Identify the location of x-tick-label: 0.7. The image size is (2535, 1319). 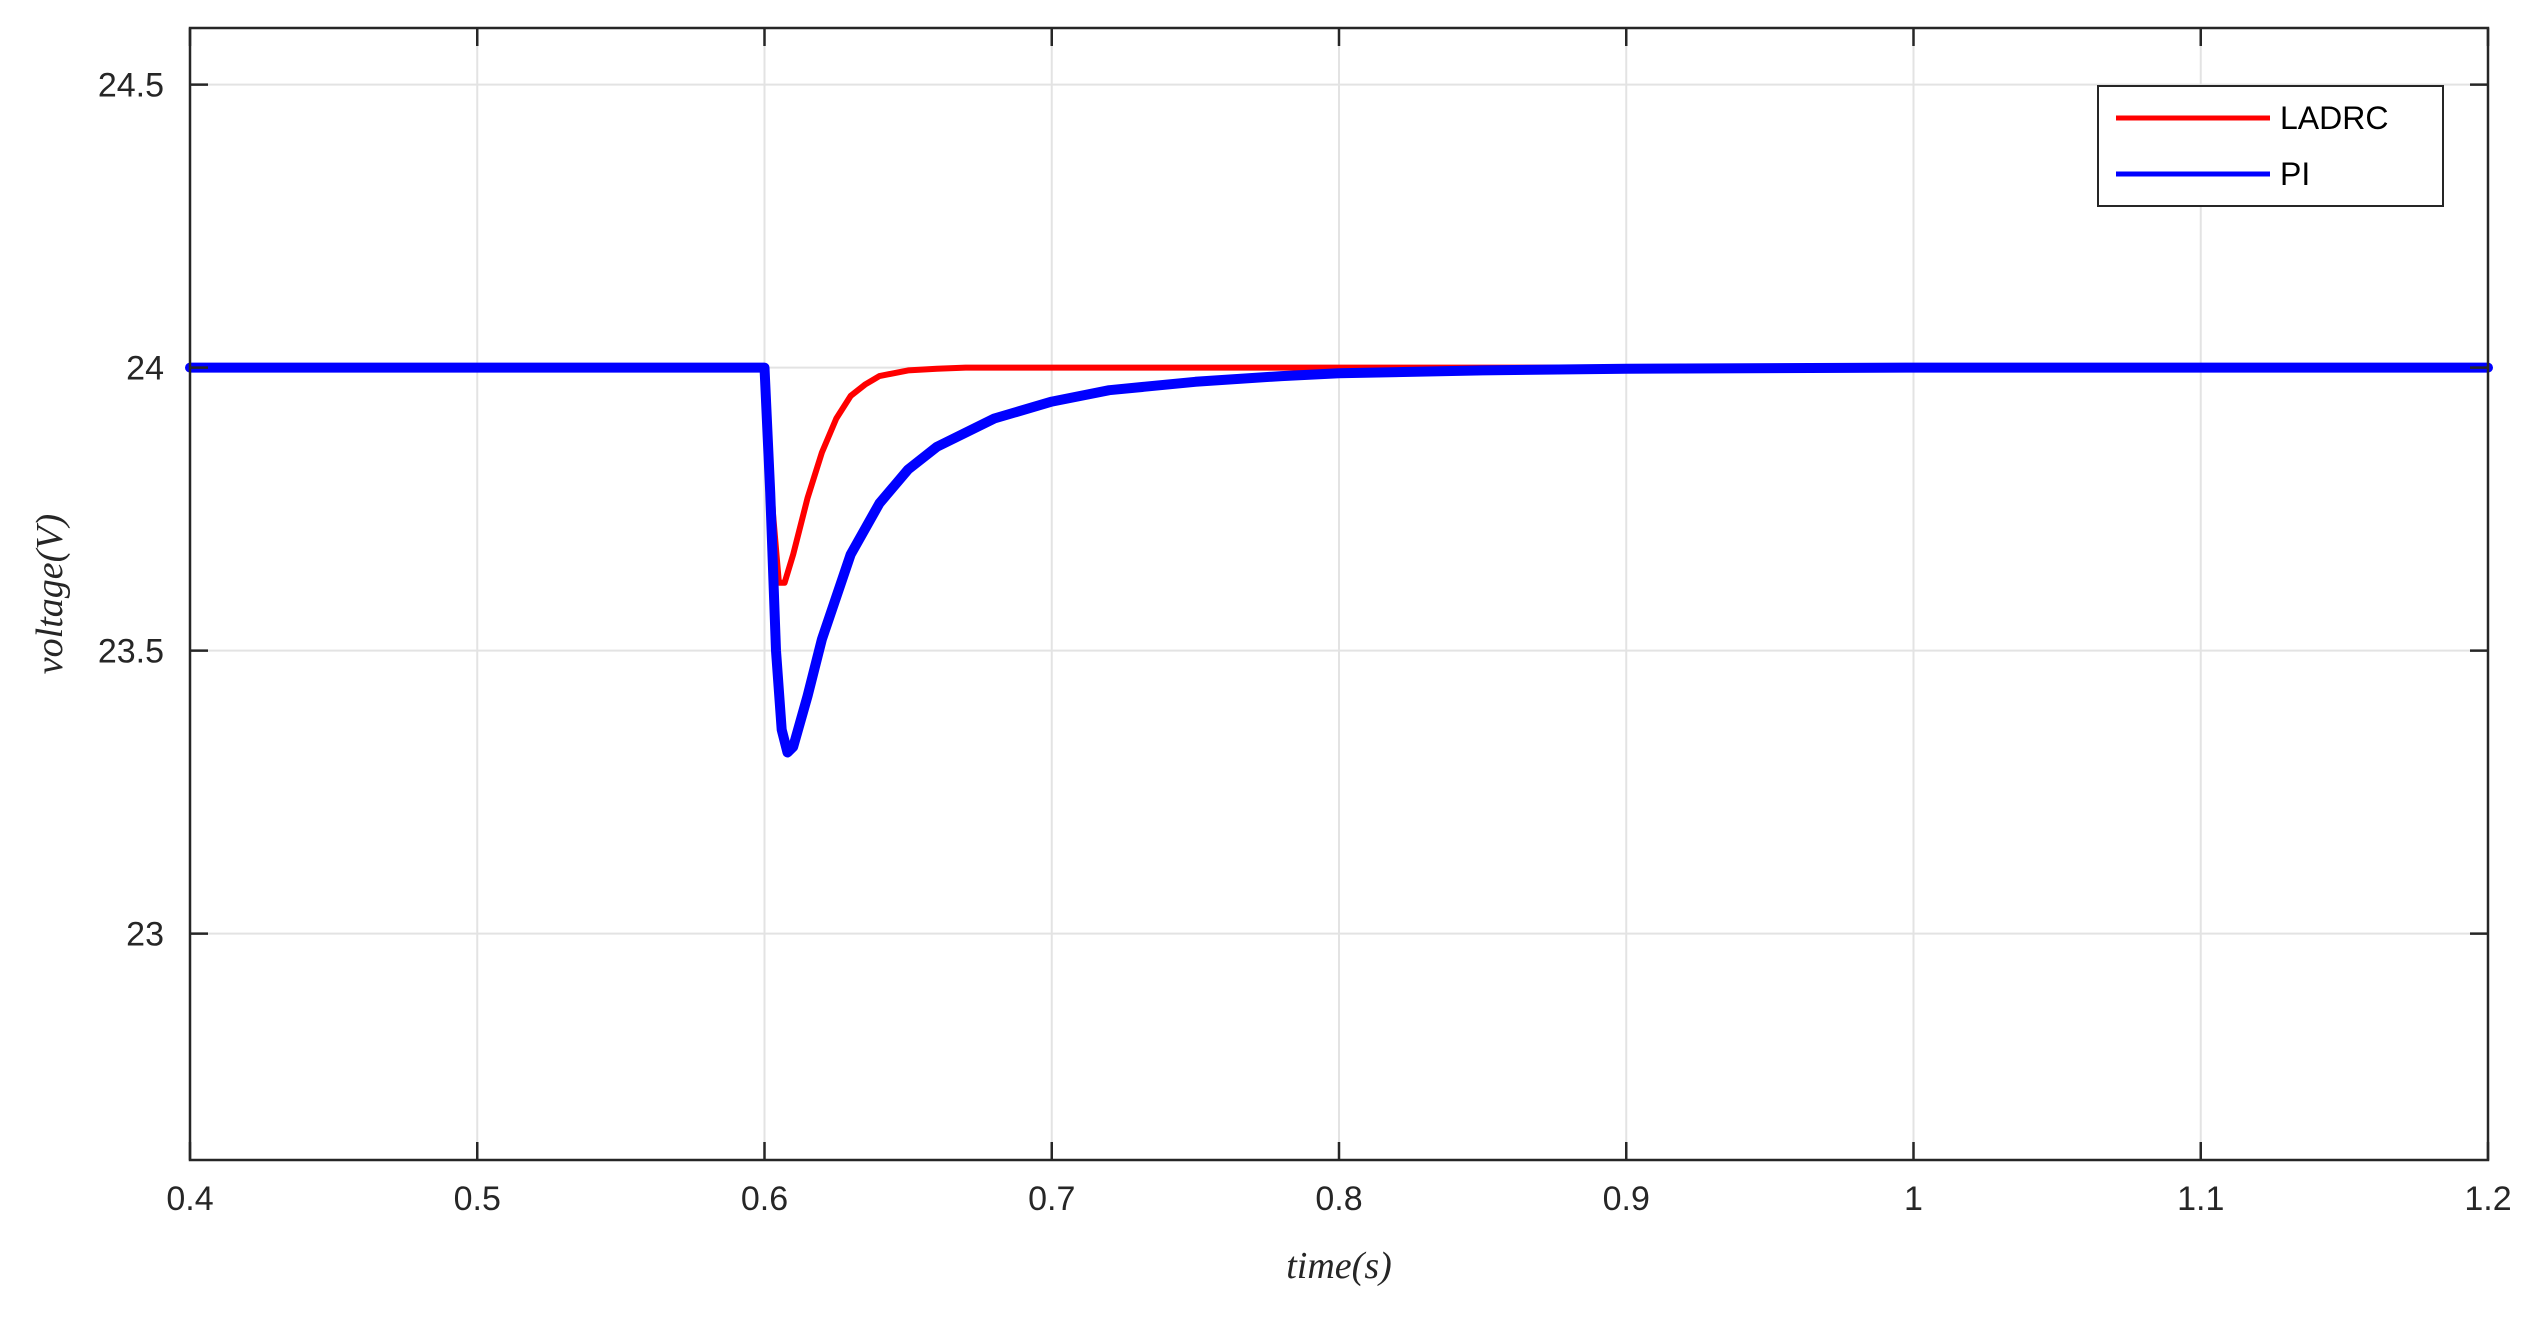
(1051, 1199).